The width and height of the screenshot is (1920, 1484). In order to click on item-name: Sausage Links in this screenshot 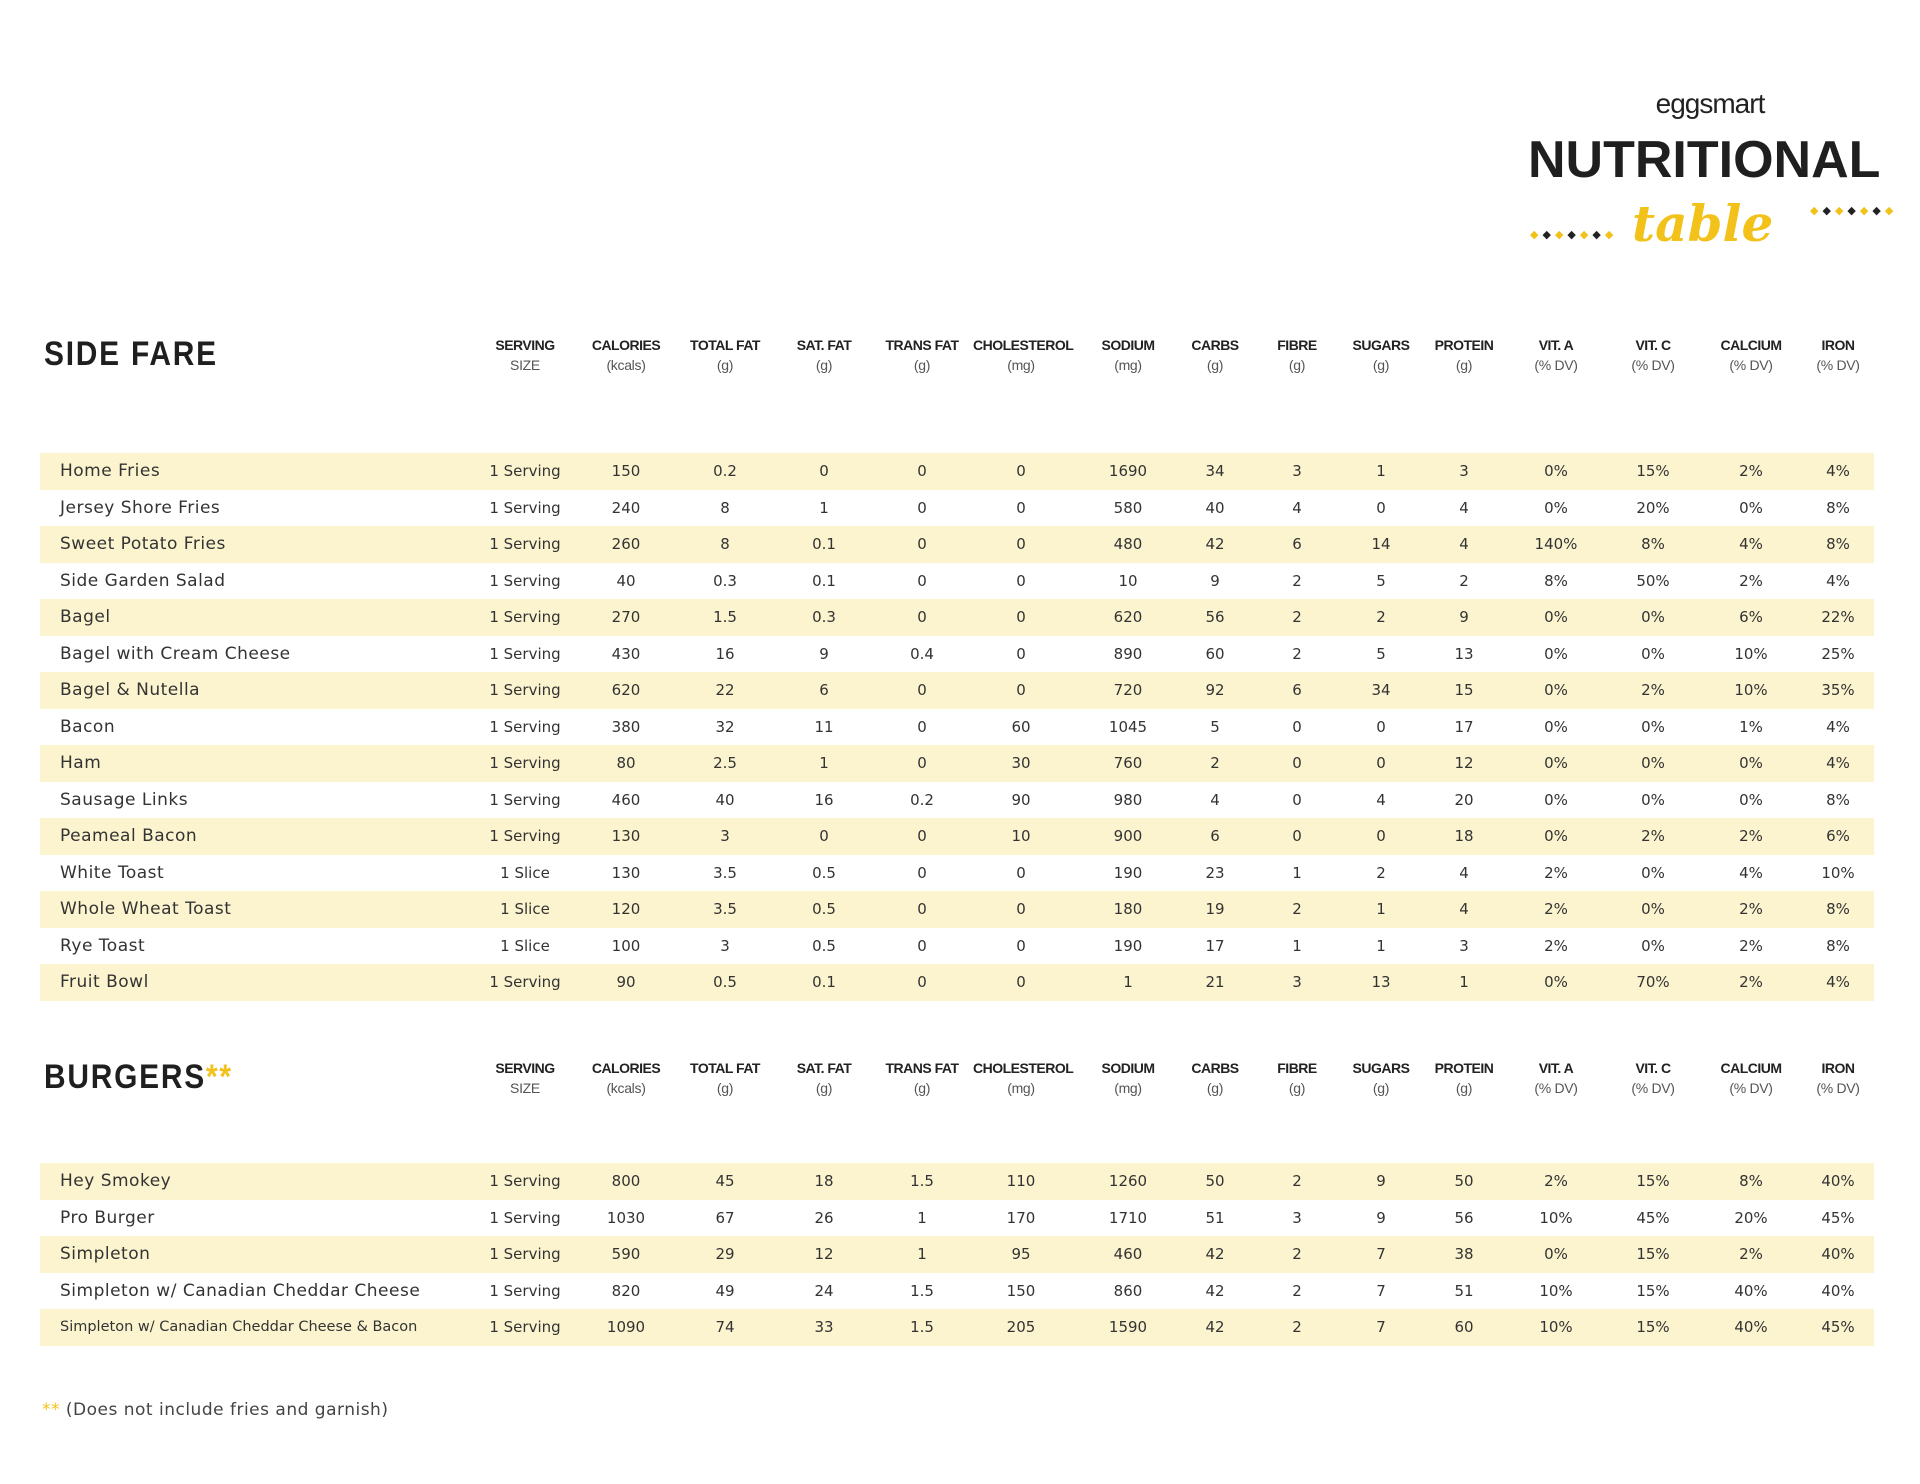, I will do `click(124, 799)`.